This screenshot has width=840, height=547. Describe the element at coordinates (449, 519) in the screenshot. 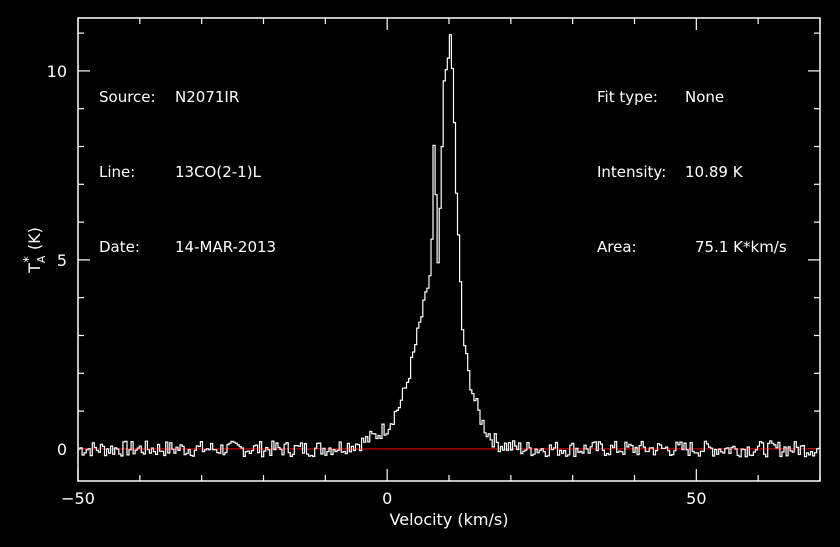

I see `x-axis-label: Velocity (km/s)` at that location.